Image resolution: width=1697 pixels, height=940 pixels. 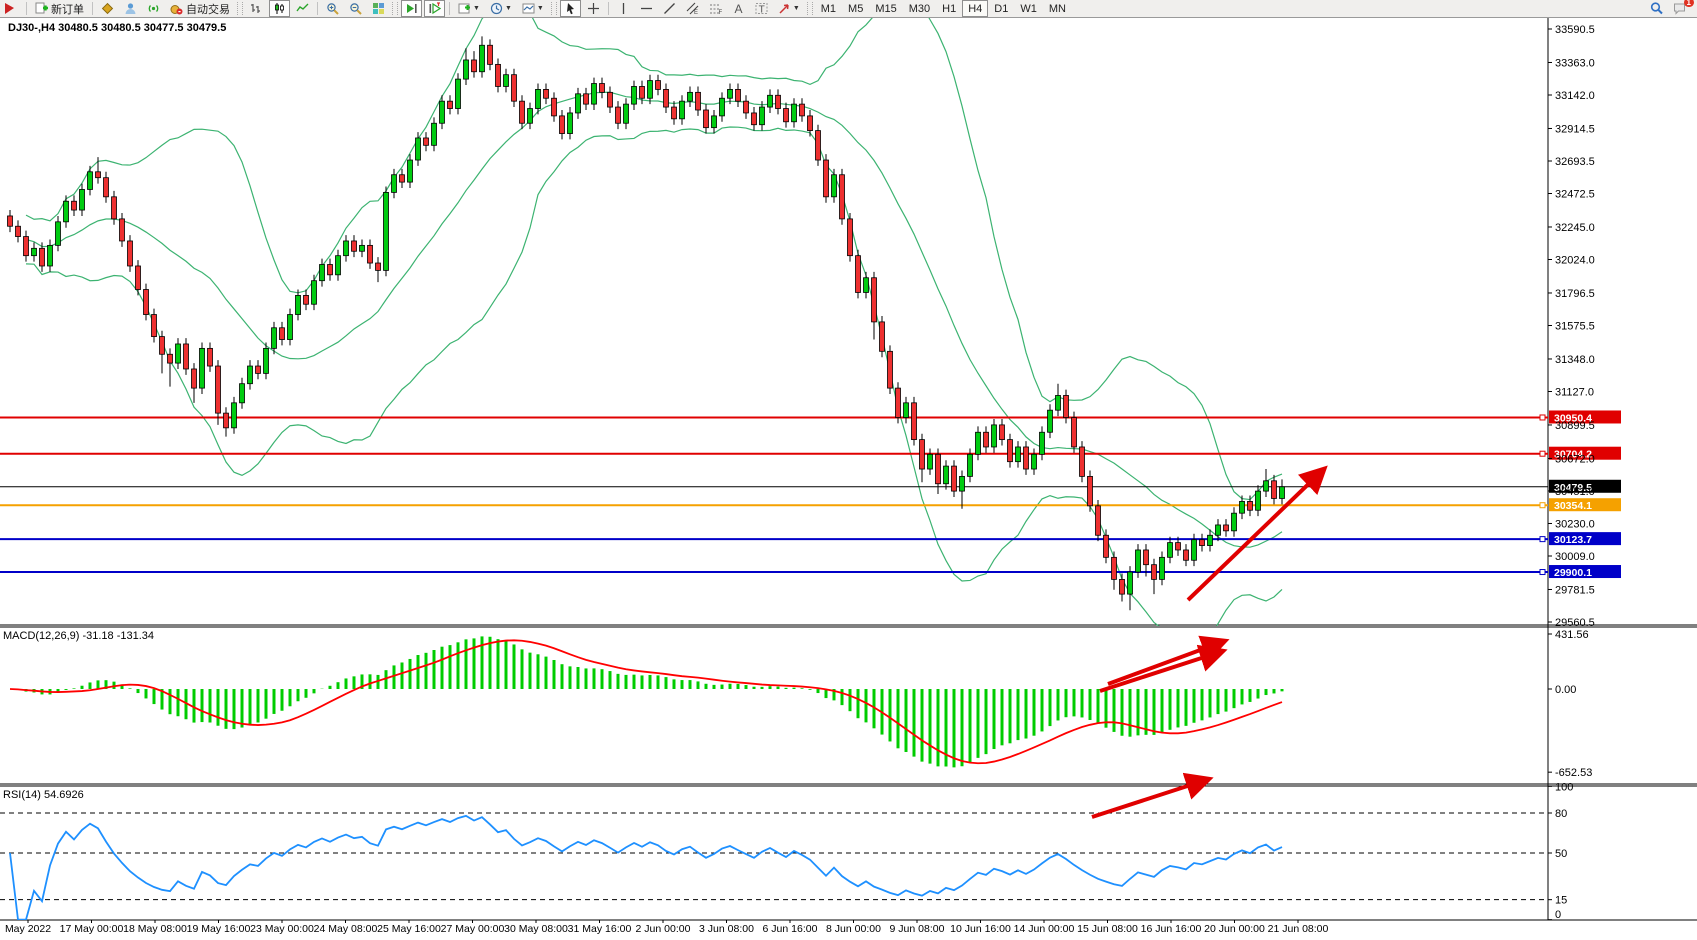 I want to click on line-chart-button, so click(x=302, y=8).